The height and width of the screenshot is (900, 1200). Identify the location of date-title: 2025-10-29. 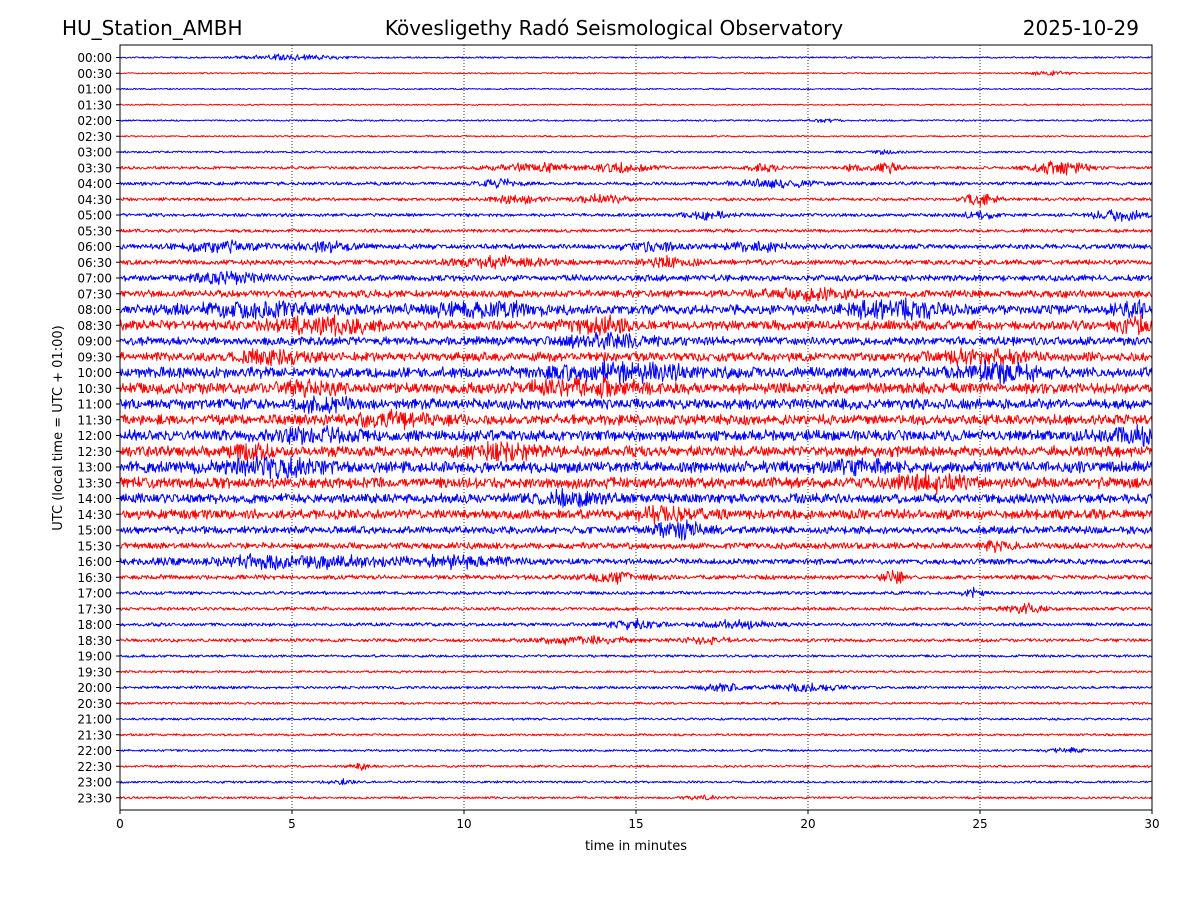
(1081, 28).